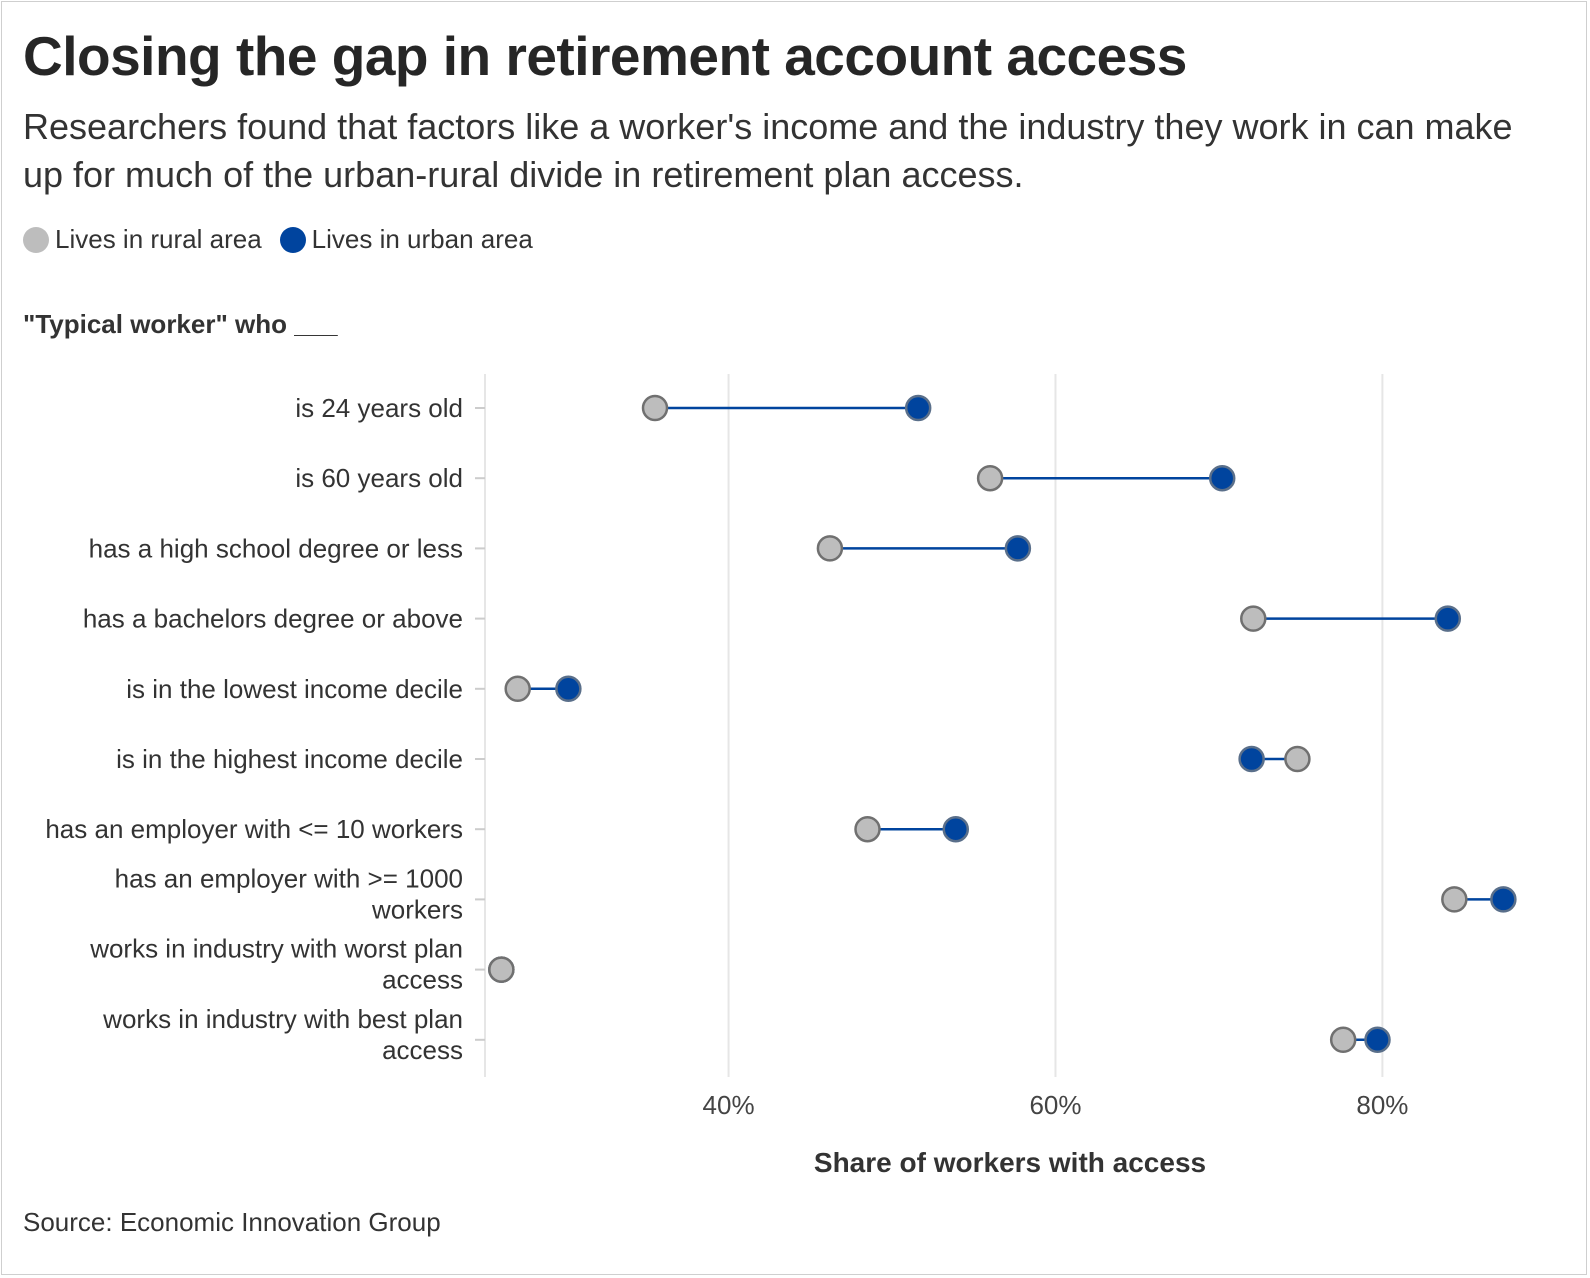 This screenshot has height=1278, width=1590. Describe the element at coordinates (729, 1105) in the screenshot. I see `x-tick-label: 40%` at that location.